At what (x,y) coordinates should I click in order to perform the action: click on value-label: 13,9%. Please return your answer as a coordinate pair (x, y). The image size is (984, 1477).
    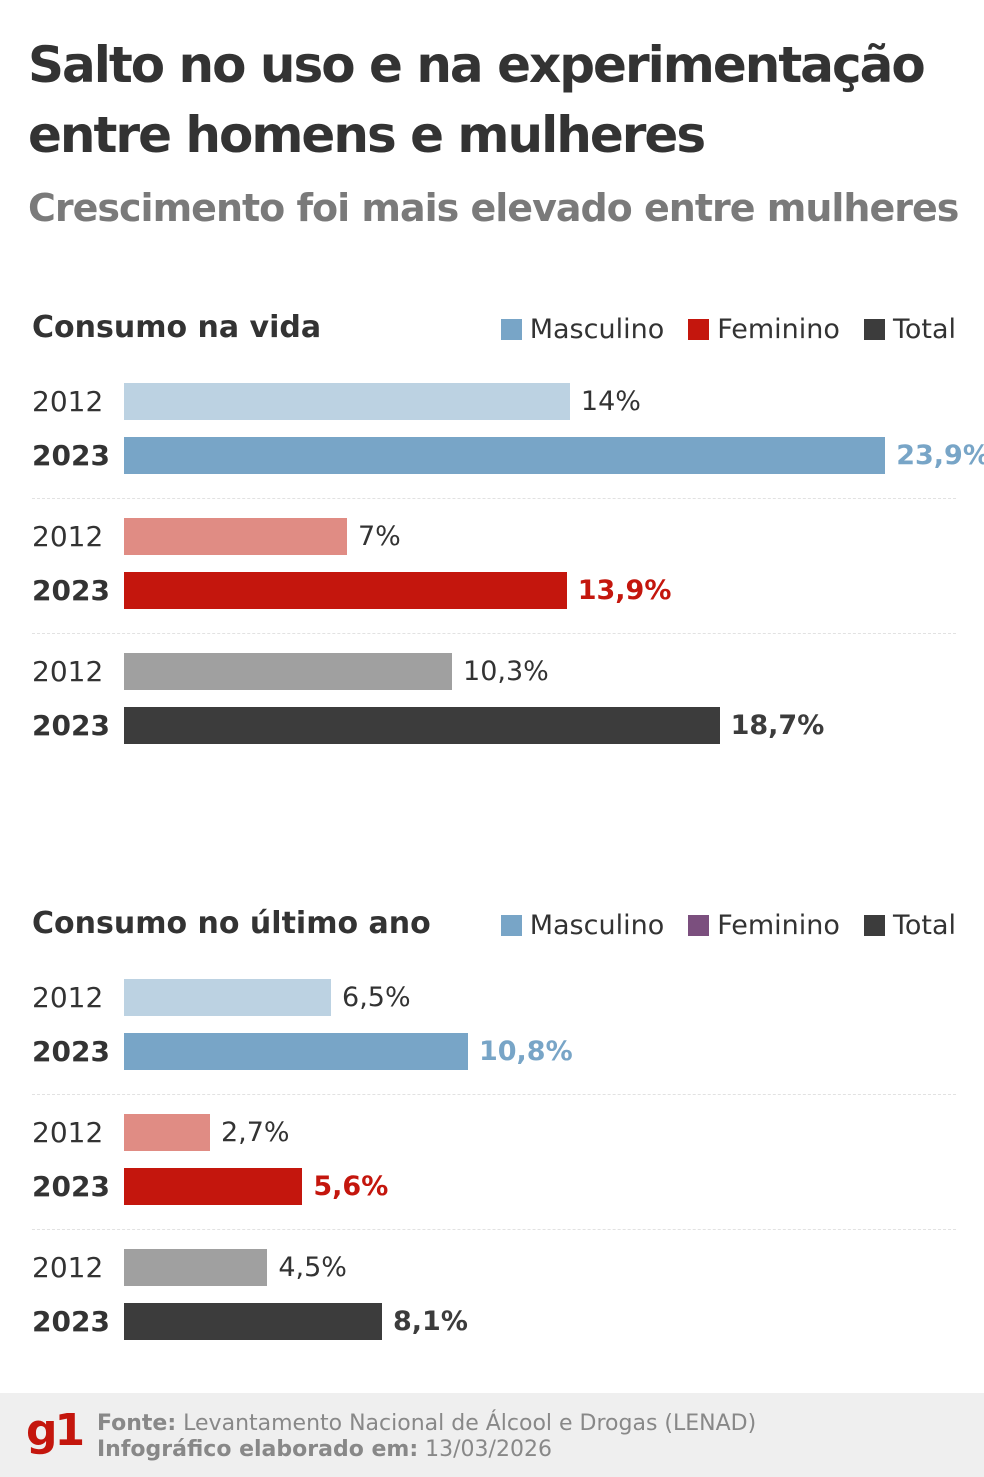
    Looking at the image, I should click on (624, 590).